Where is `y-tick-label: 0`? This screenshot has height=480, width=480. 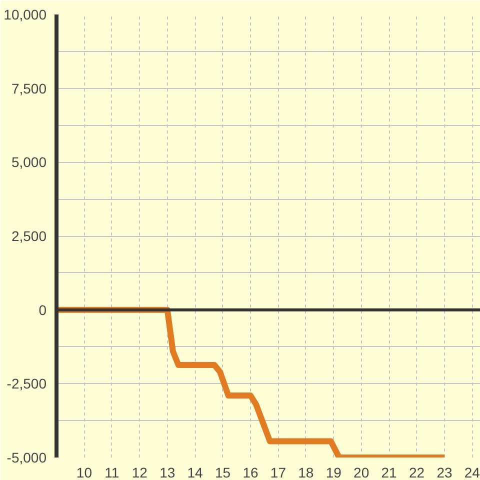
y-tick-label: 0 is located at coordinates (42, 310).